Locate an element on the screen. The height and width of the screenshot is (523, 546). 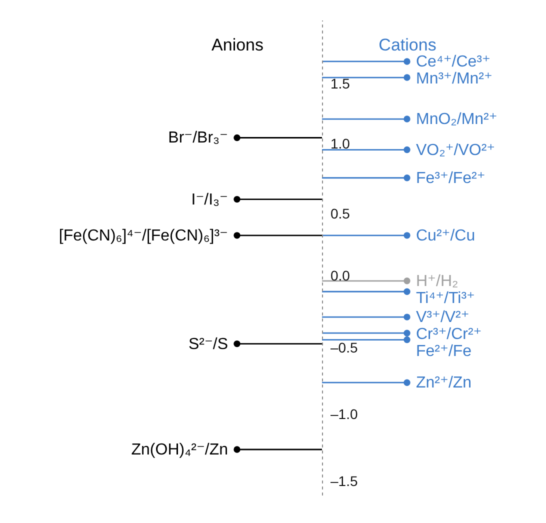
series-label: Zn²⁺/Zn is located at coordinates (444, 383).